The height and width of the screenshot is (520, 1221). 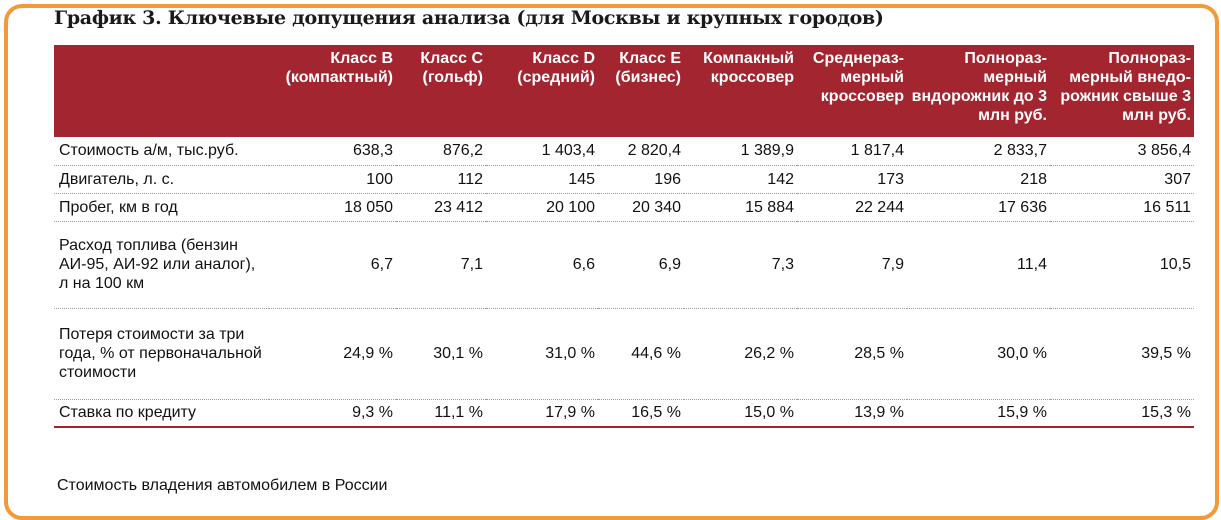 What do you see at coordinates (978, 91) in the screenshot?
I see `column-header: Полнораз-мерный вндорожник до 3 млн руб.` at bounding box center [978, 91].